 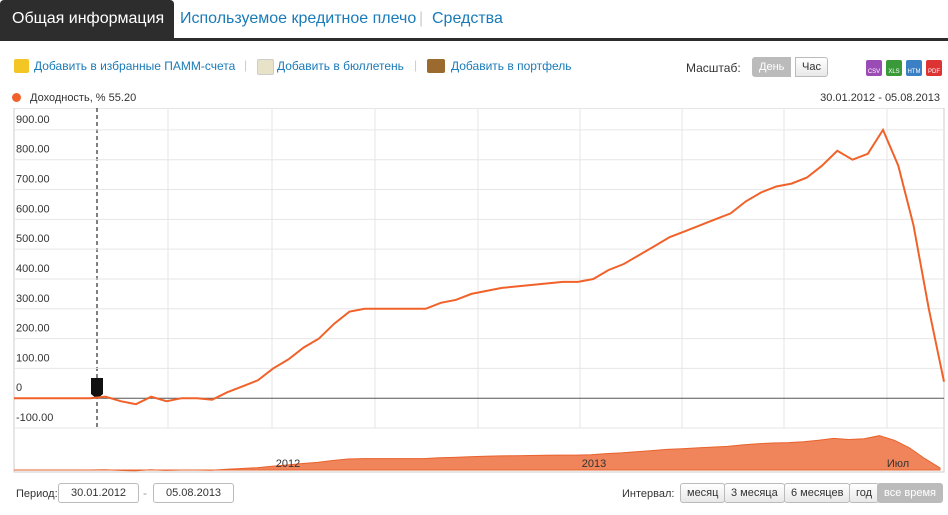 I want to click on y-tick-label: 900.00, so click(x=33, y=120).